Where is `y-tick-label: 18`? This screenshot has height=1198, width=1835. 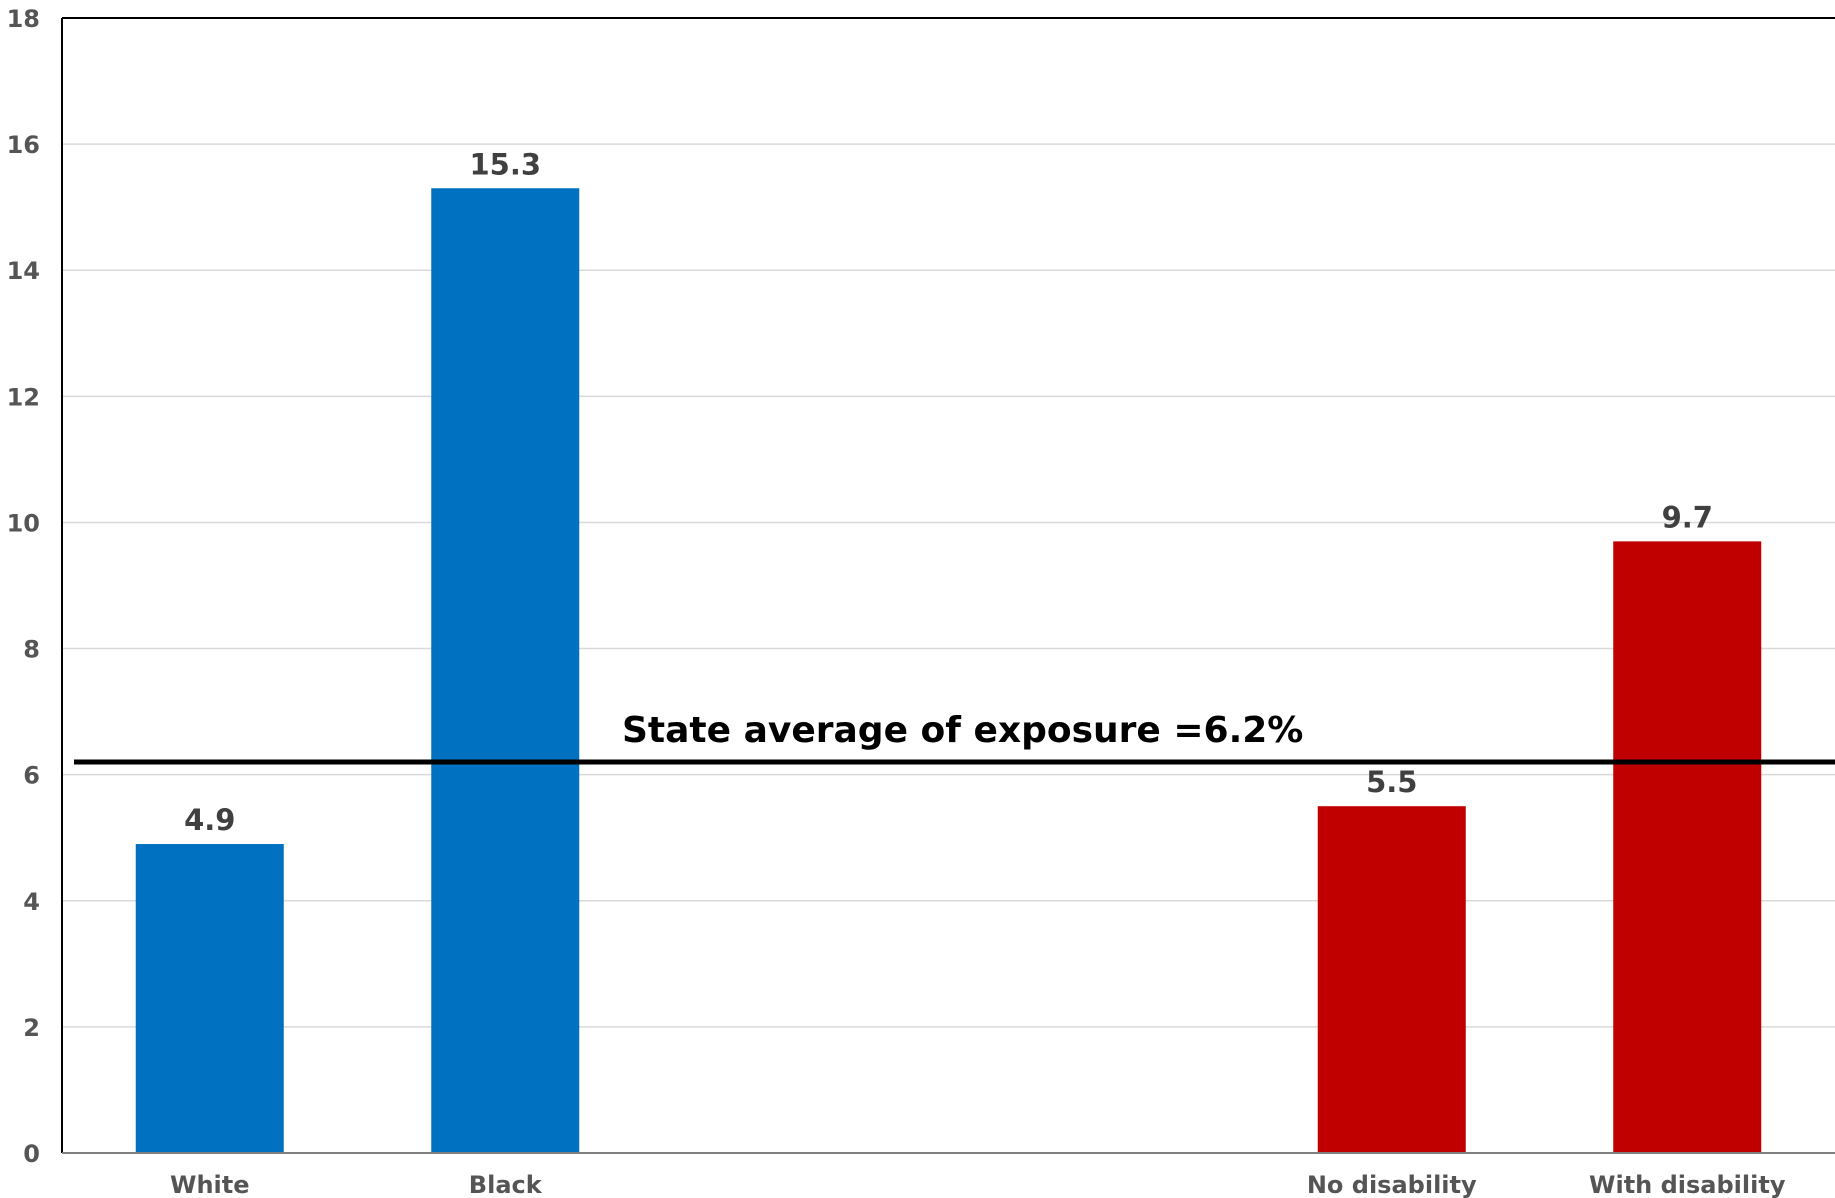 y-tick-label: 18 is located at coordinates (23, 19).